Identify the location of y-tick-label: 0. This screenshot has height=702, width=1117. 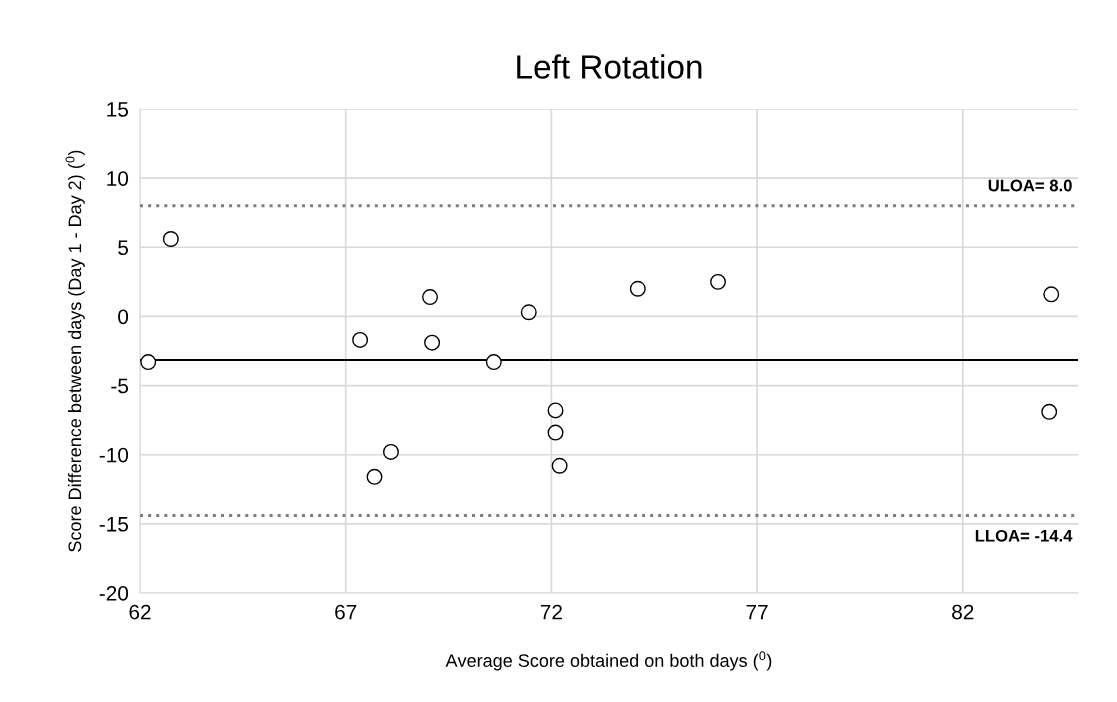
(123, 317).